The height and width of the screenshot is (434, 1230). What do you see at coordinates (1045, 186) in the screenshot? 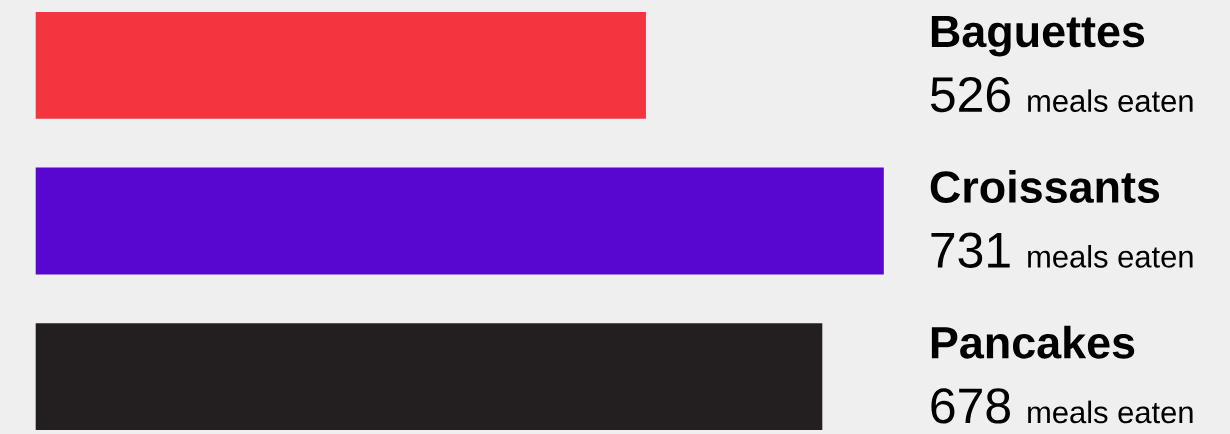
I see `y-tick-label: Croissants` at bounding box center [1045, 186].